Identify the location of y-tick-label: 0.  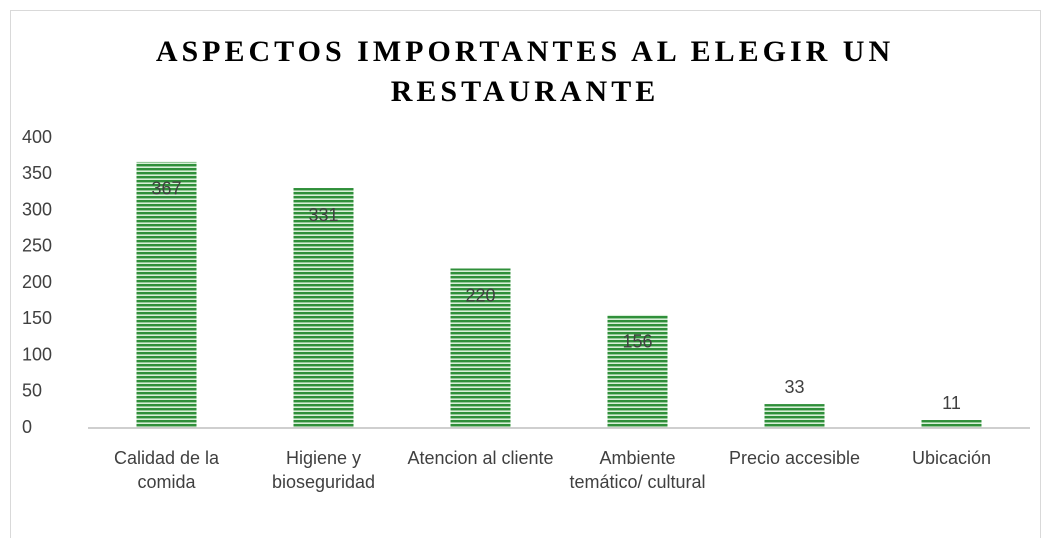
(27, 427).